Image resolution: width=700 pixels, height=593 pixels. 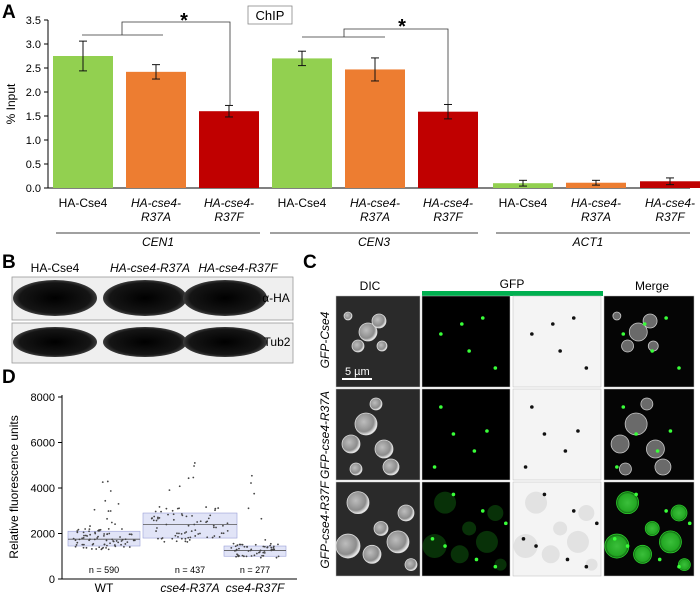 What do you see at coordinates (158, 242) in the screenshot?
I see `group-label-cen1: CEN1` at bounding box center [158, 242].